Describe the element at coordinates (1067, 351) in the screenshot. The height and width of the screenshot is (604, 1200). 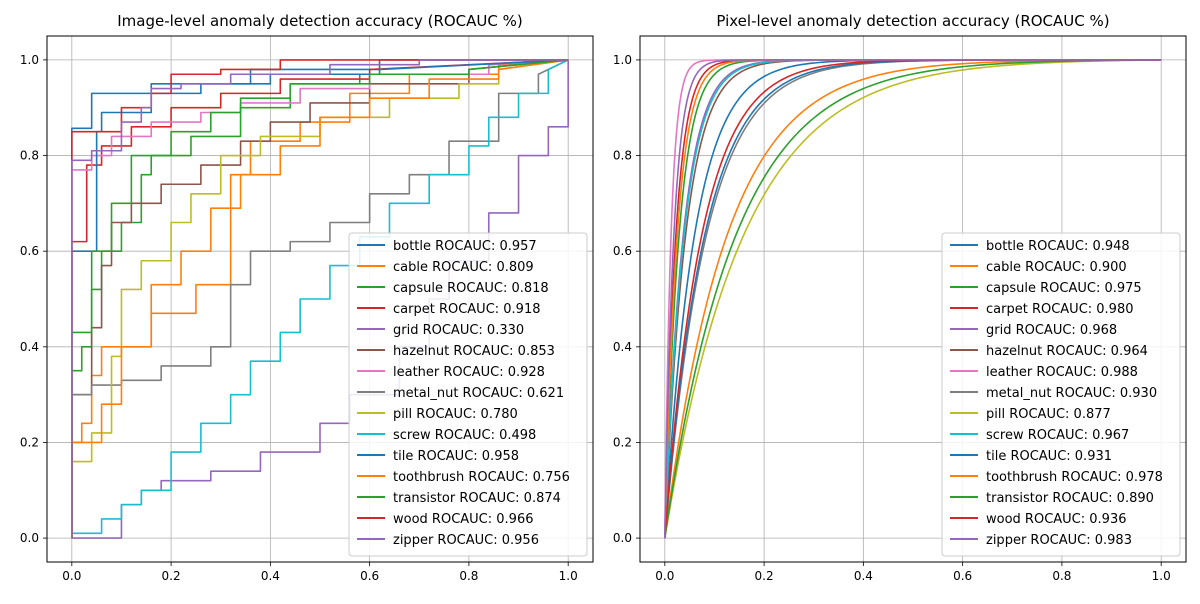
I see `legend-entry: hazelnut ROCAUC: 0.964` at that location.